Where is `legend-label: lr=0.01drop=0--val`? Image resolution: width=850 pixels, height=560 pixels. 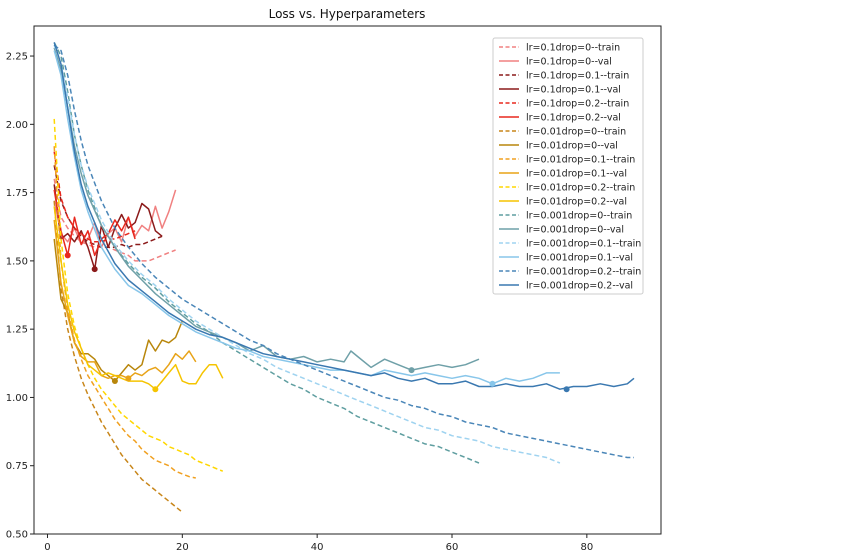
legend-label: lr=0.01drop=0--val is located at coordinates (572, 146).